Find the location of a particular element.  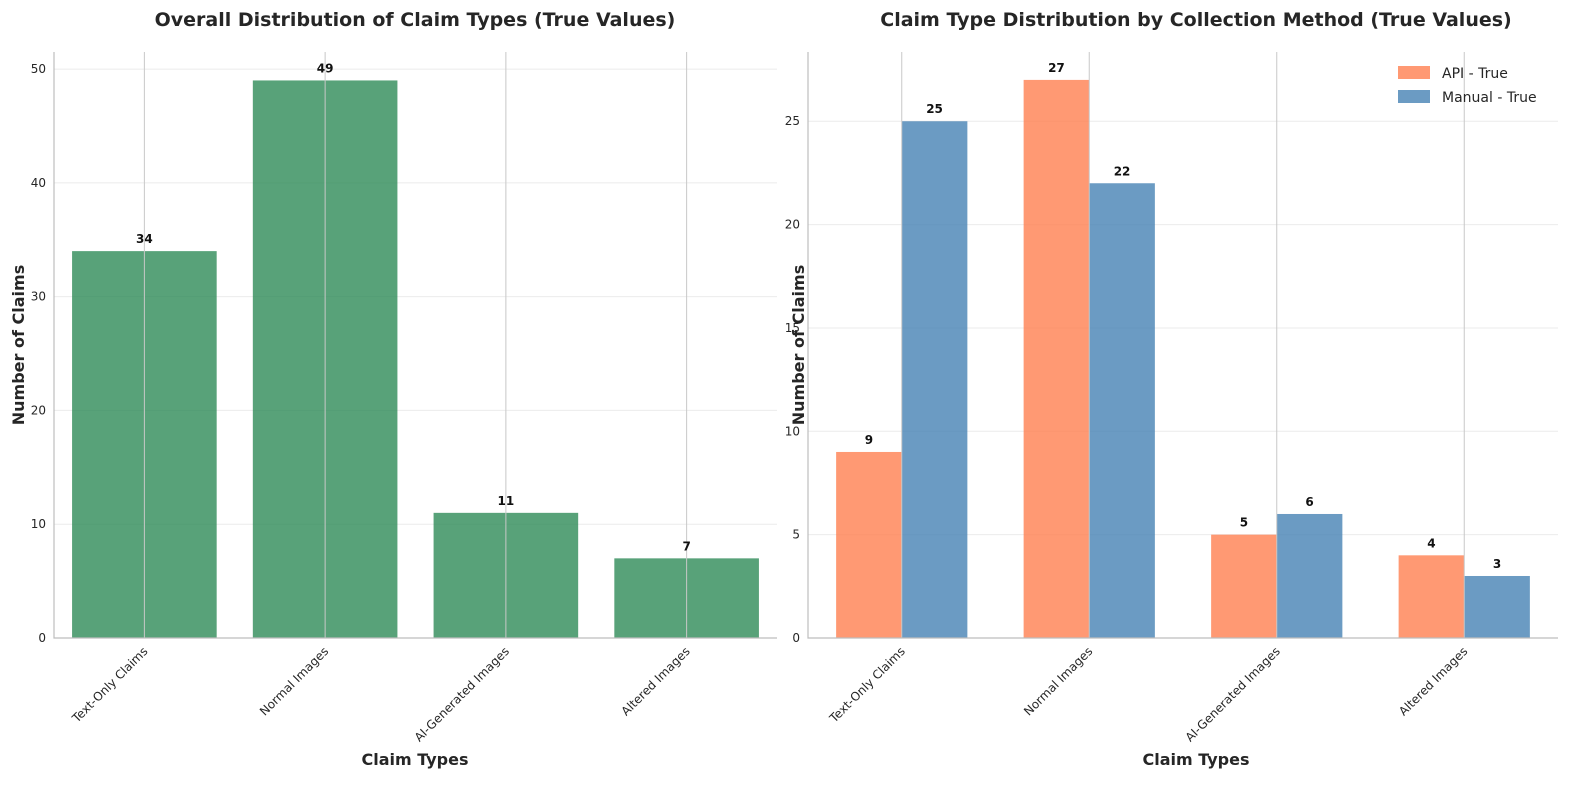

chart1-y-axis-label: Number of Claims is located at coordinates (18, 345).